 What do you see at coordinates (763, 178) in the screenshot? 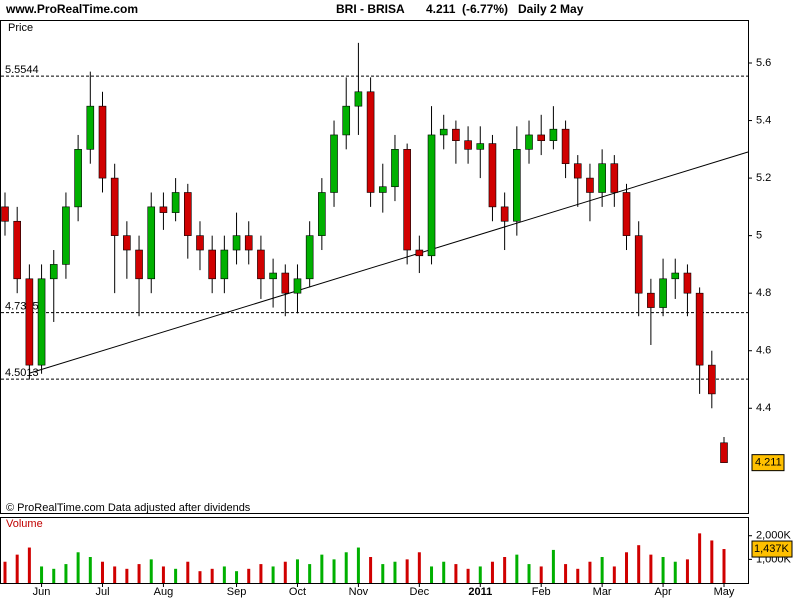
I see `y-tick-label: 5.2` at bounding box center [763, 178].